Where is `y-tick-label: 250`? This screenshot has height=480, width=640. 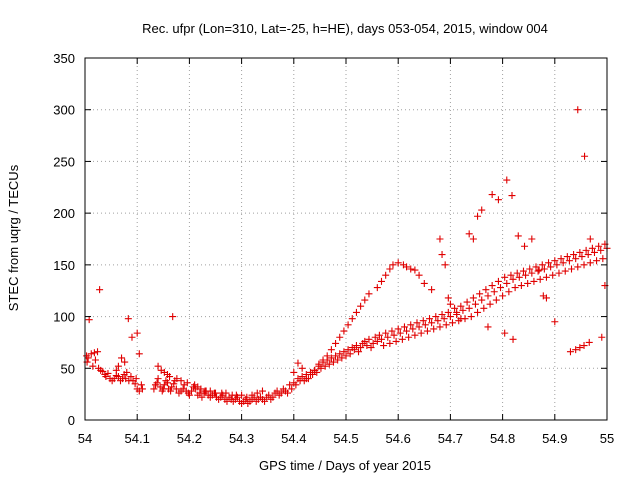
y-tick-label: 250 is located at coordinates (64, 161).